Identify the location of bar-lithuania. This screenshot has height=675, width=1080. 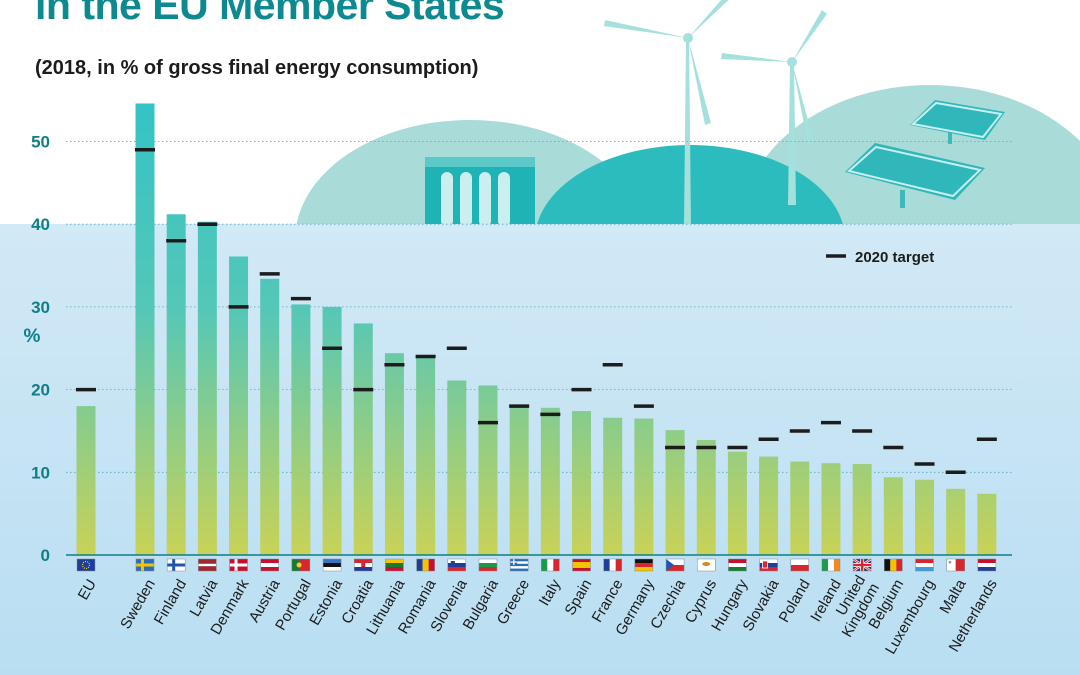
(394, 454).